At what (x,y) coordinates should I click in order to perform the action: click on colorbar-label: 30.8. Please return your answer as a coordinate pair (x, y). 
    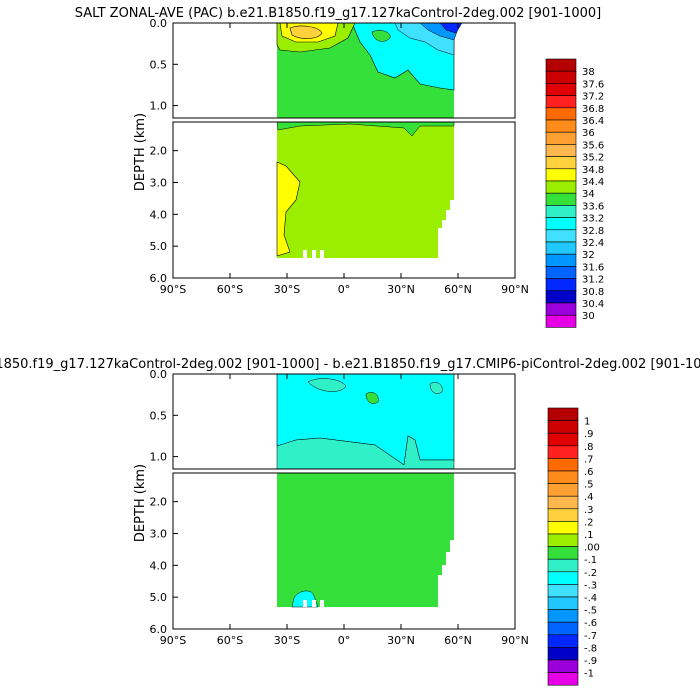
    Looking at the image, I should click on (593, 292).